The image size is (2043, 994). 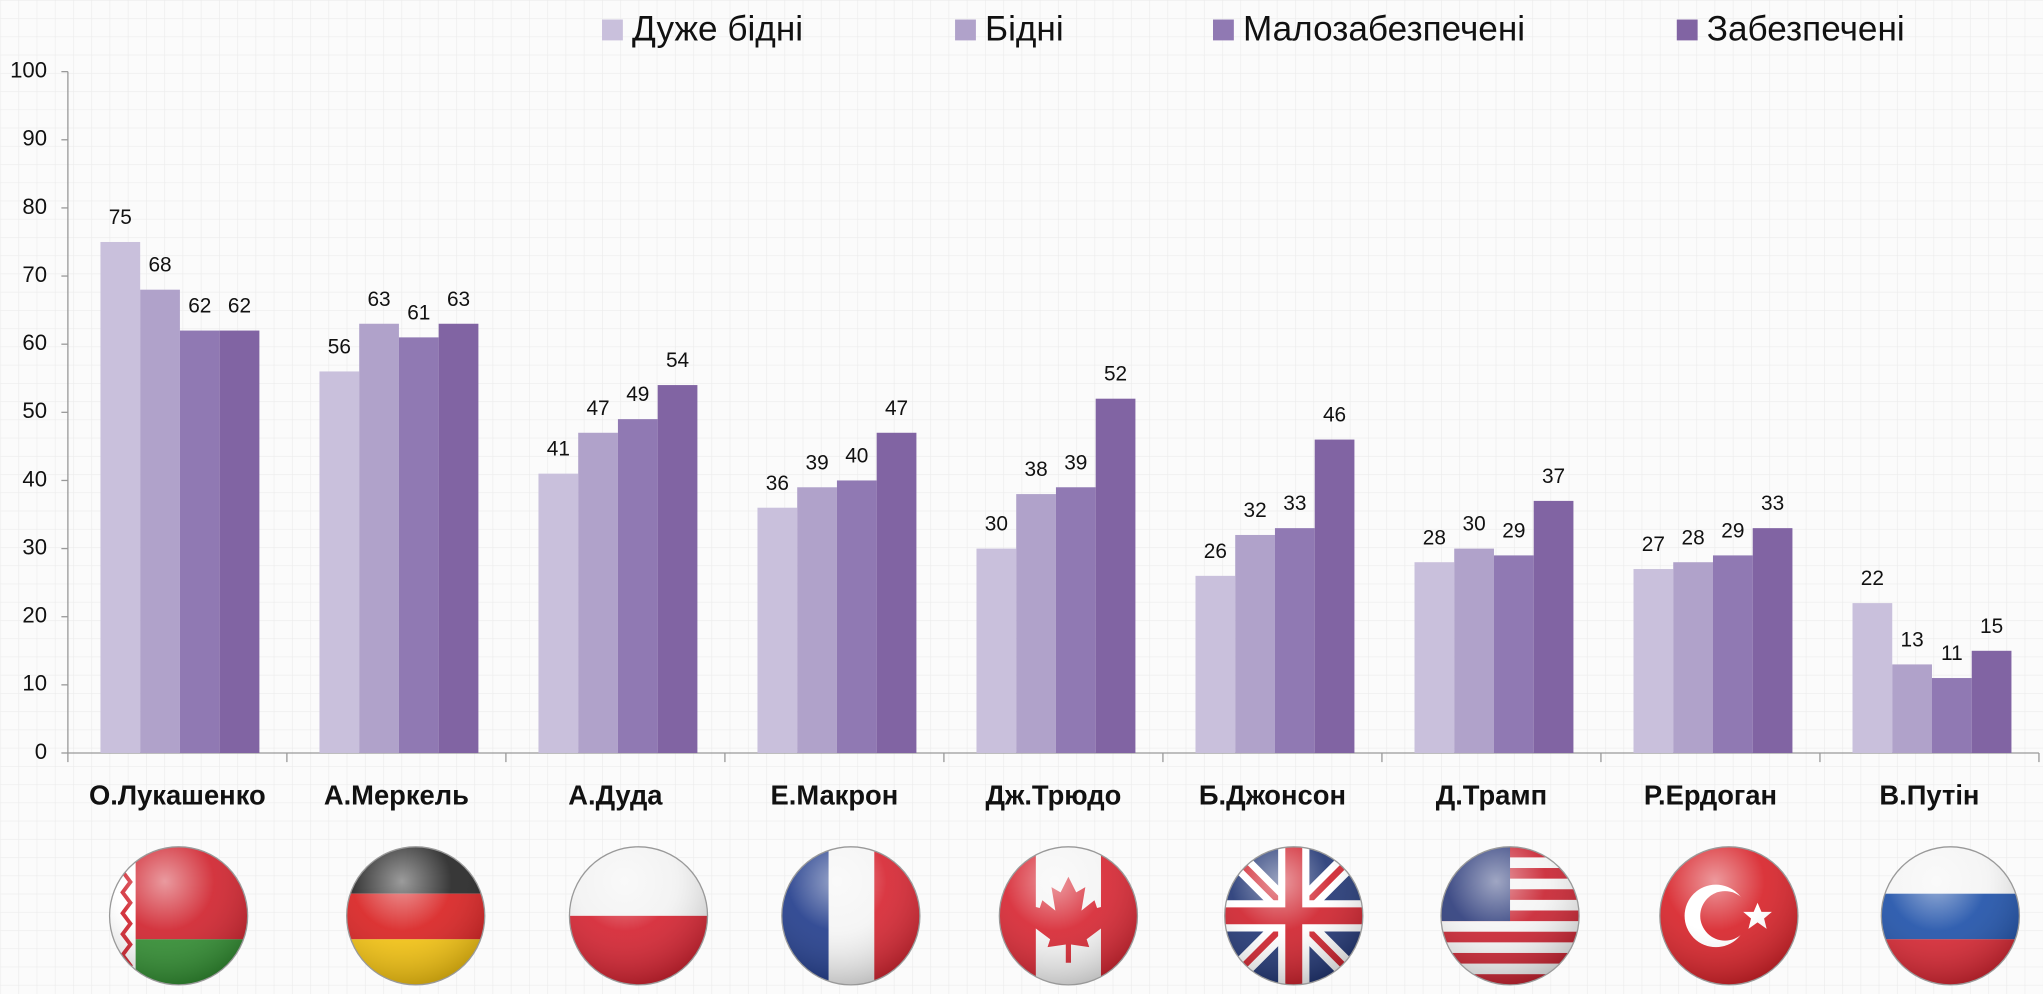 I want to click on y-tick-label: 90, so click(x=34, y=138).